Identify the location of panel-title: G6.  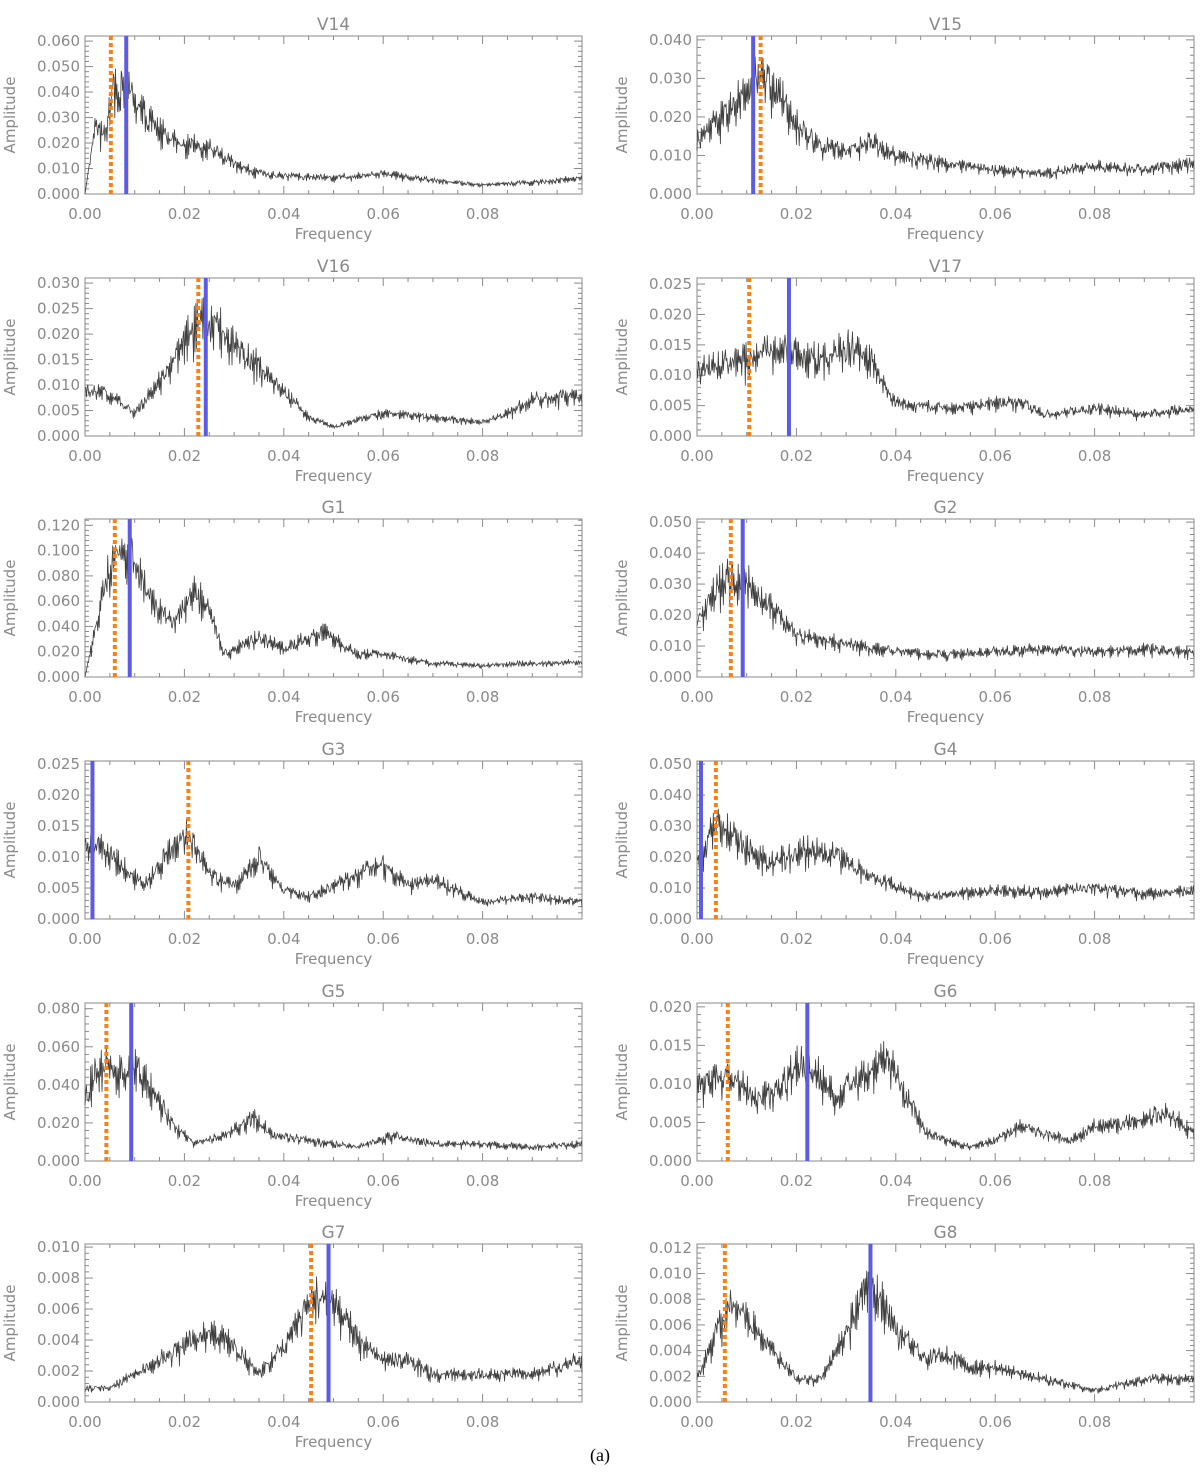
(946, 992).